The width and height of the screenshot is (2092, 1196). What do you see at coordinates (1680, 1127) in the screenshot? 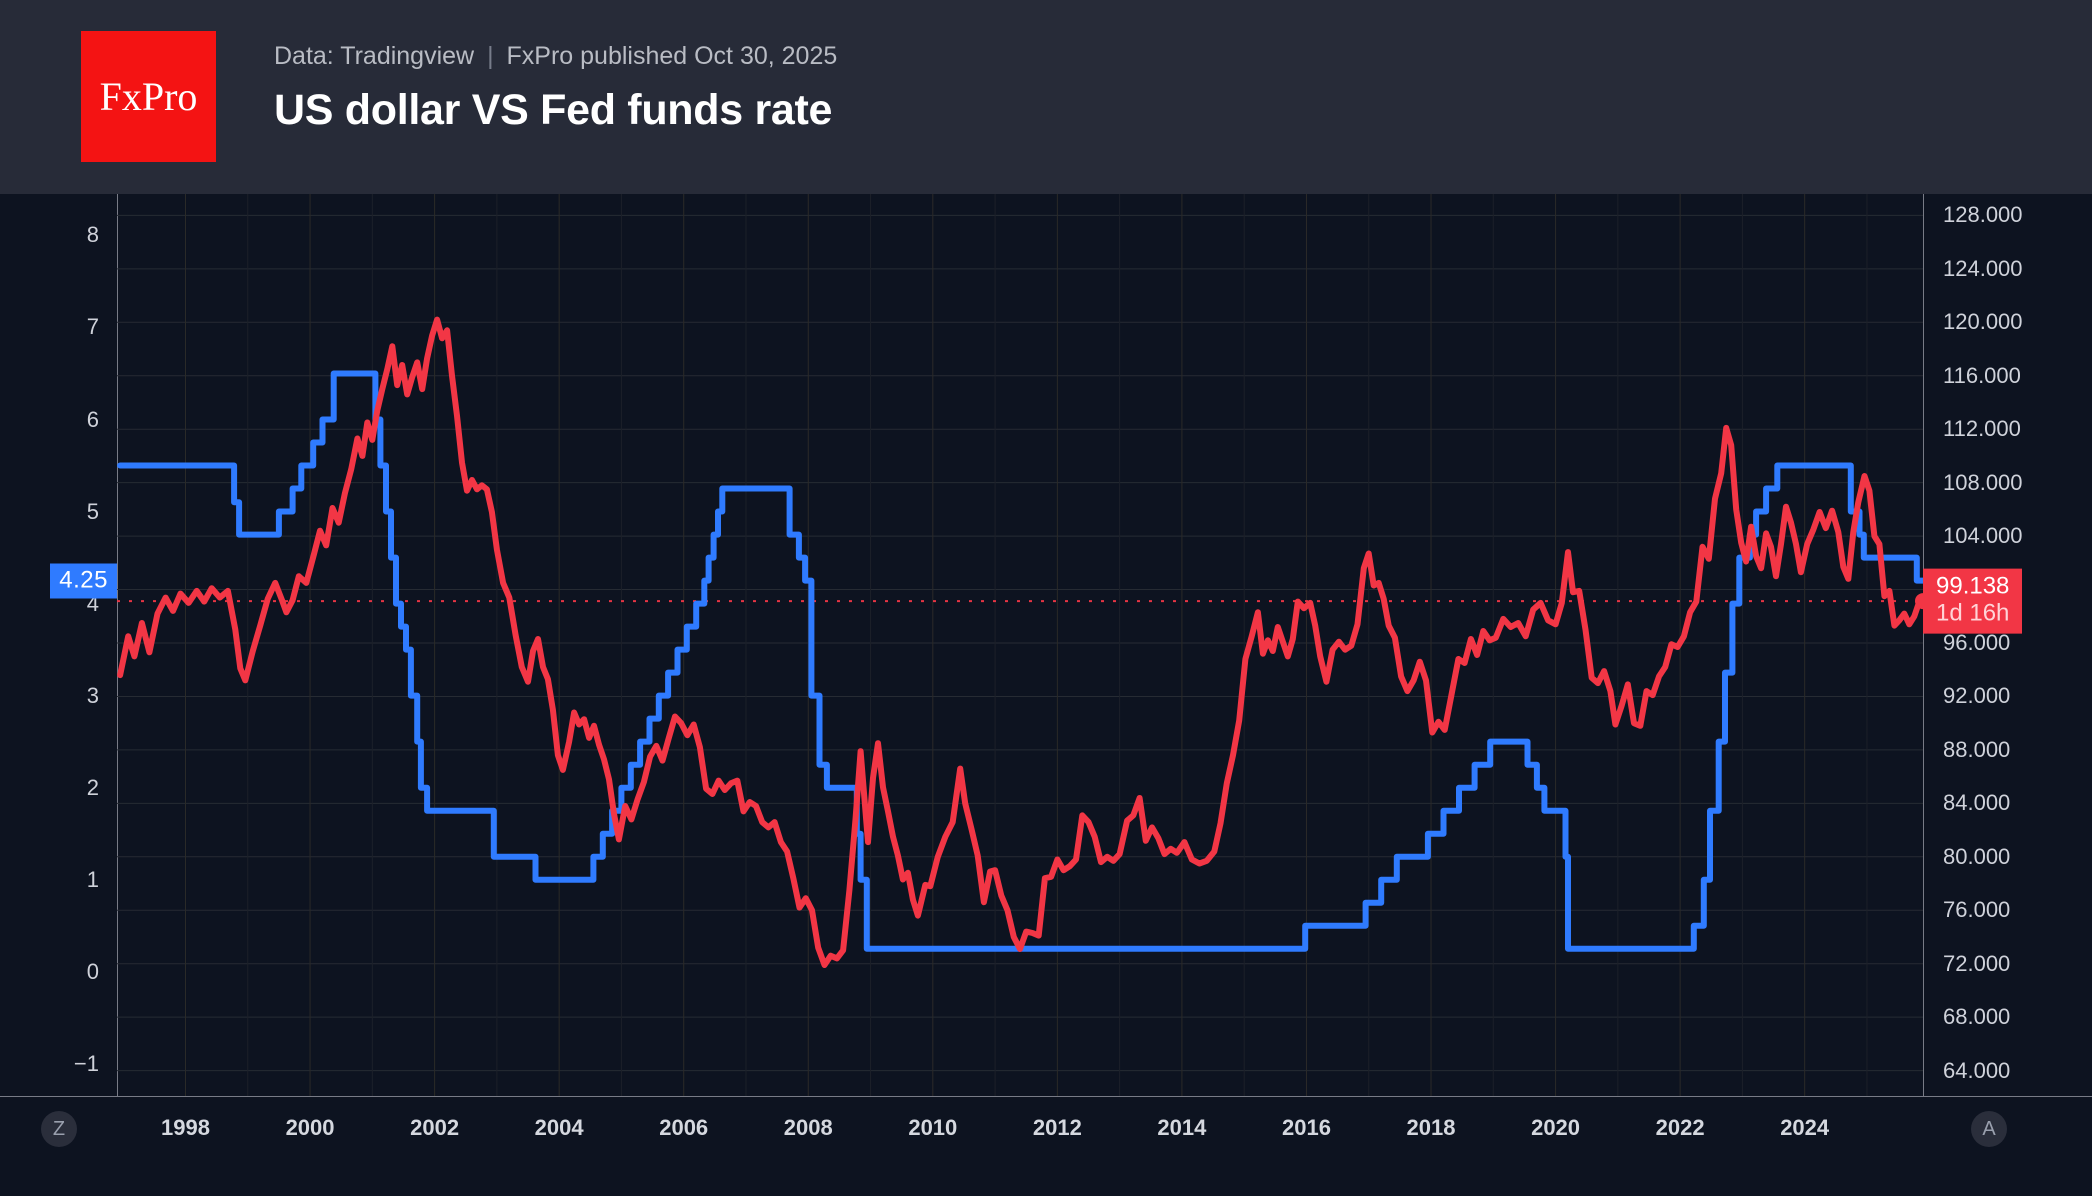
I see `time-axis-tick-label: 2022` at bounding box center [1680, 1127].